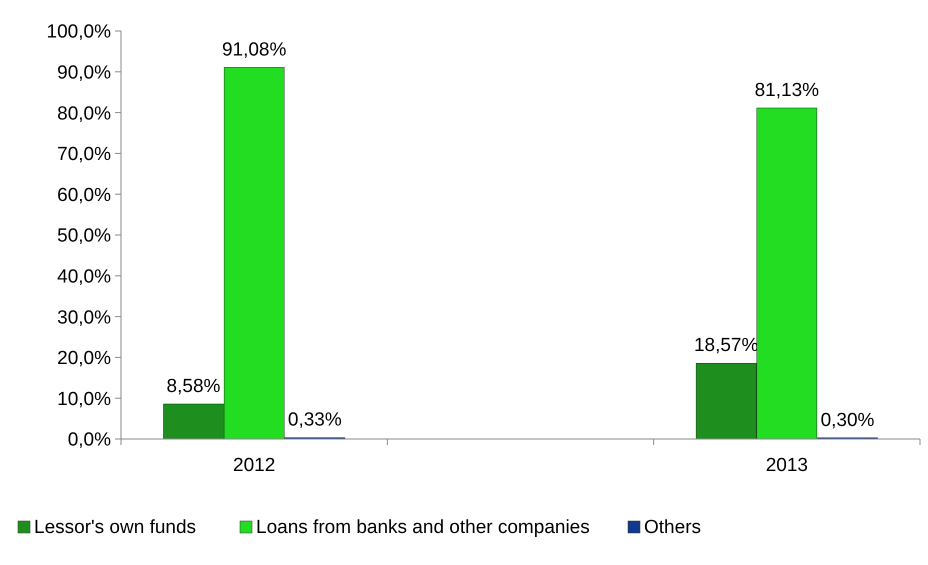 This screenshot has height=565, width=928. I want to click on y-tick-label: 40,0%, so click(84, 277).